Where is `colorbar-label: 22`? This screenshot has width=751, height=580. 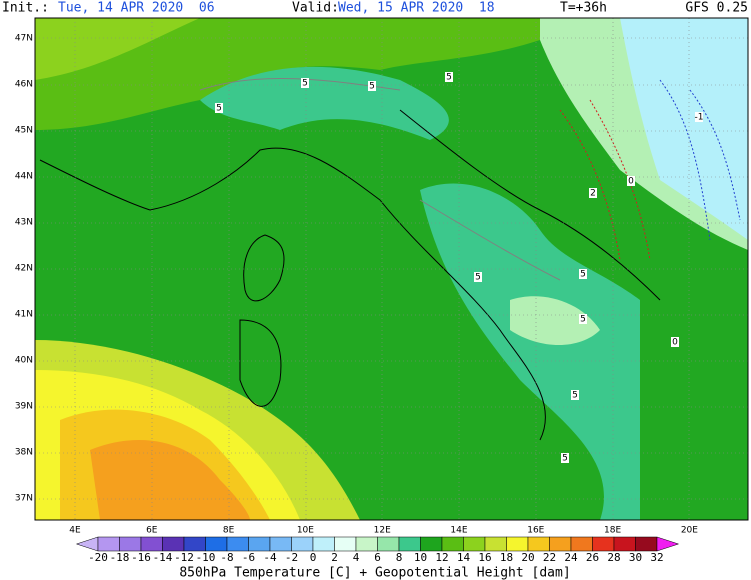
colorbar-label: 22 is located at coordinates (549, 557).